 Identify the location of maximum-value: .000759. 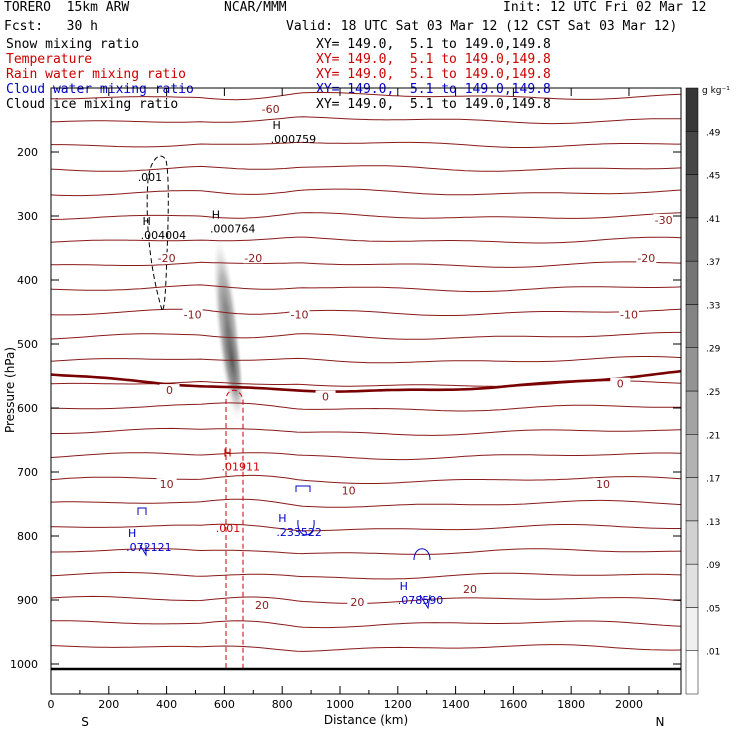
(294, 139).